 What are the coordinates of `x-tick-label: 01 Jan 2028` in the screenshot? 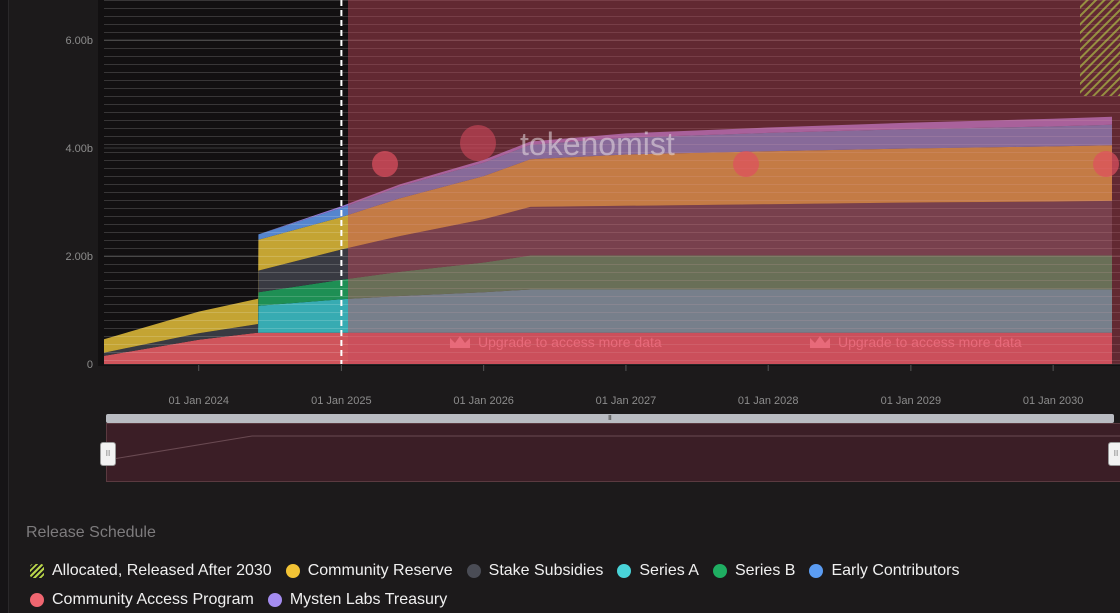 It's located at (768, 401).